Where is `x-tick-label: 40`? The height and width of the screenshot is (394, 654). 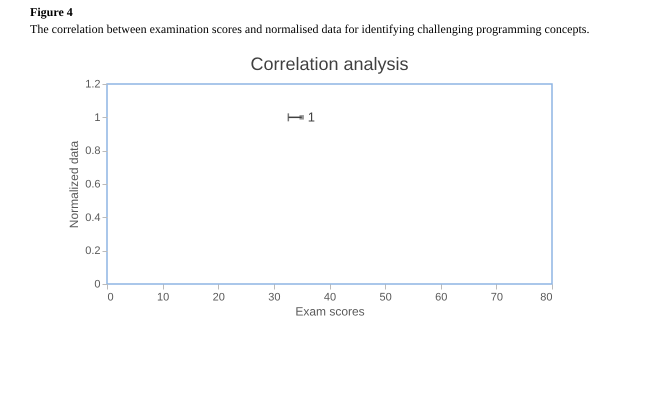
x-tick-label: 40 is located at coordinates (330, 298).